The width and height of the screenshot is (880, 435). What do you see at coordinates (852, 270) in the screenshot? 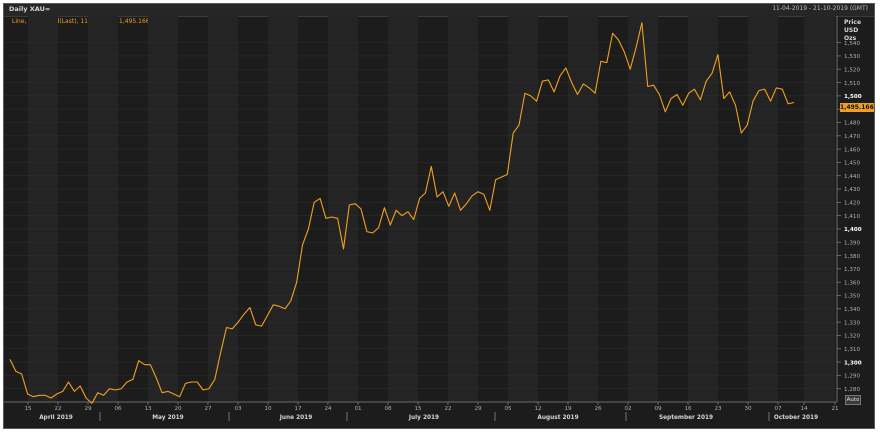
I see `y-tick-label: 1,370` at bounding box center [852, 270].